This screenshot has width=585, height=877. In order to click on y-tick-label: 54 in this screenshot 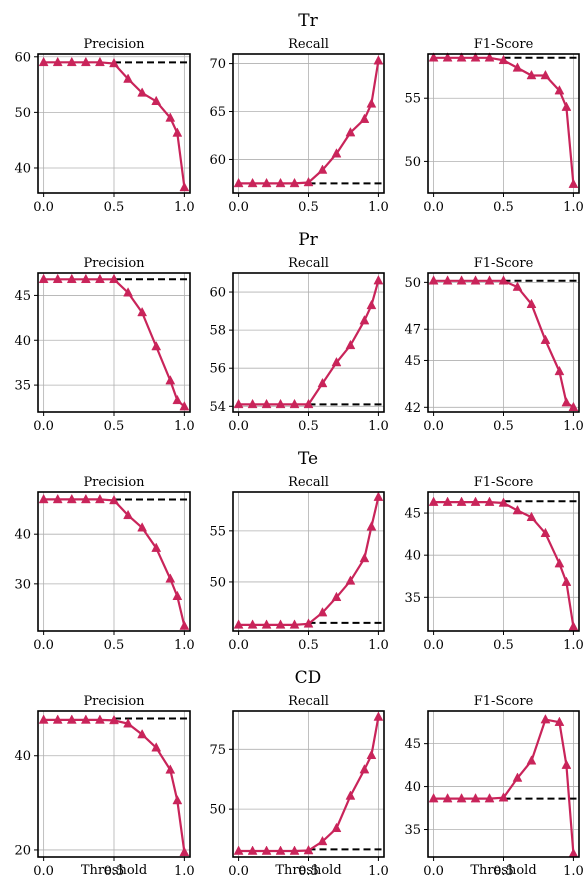, I will do `click(217, 407)`.